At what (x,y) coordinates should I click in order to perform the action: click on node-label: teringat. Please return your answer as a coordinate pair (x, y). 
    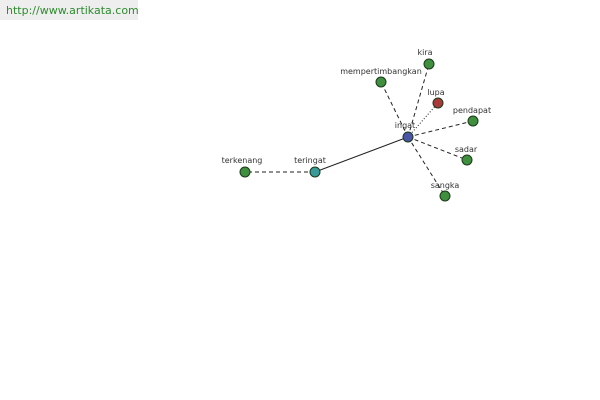
    Looking at the image, I should click on (310, 160).